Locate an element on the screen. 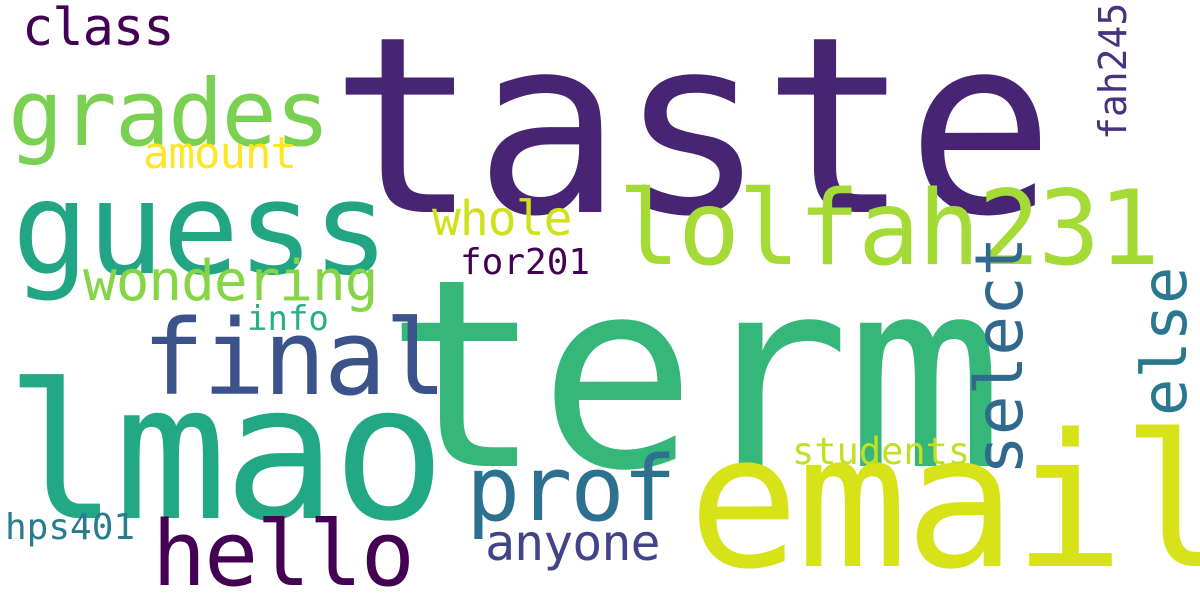 Image resolution: width=1200 pixels, height=600 pixels. word-email: email is located at coordinates (944, 497).